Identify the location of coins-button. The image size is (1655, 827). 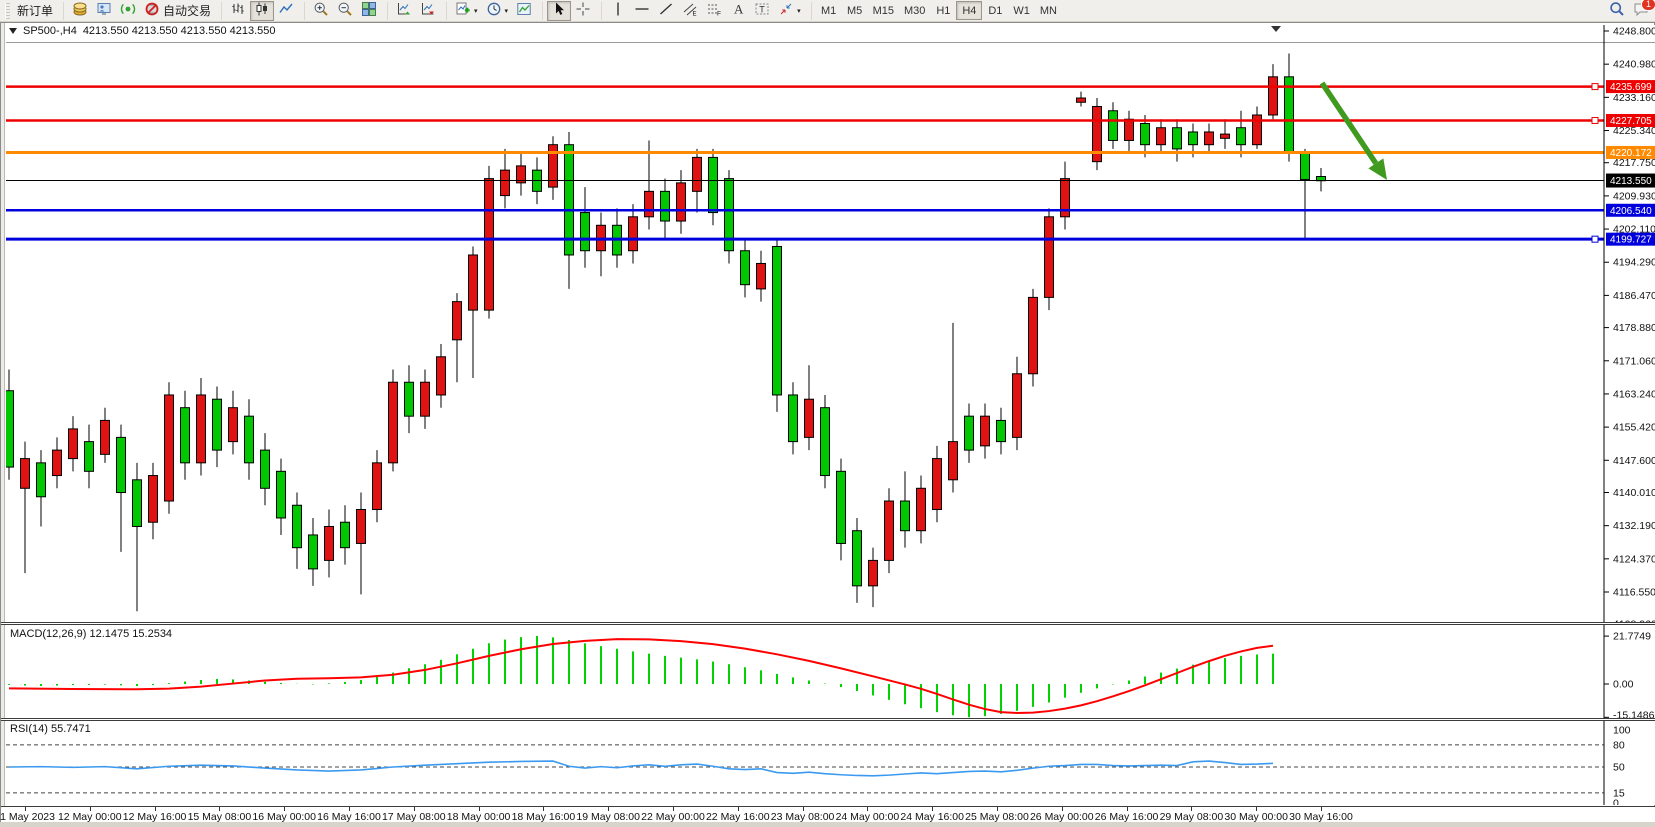
(80, 11).